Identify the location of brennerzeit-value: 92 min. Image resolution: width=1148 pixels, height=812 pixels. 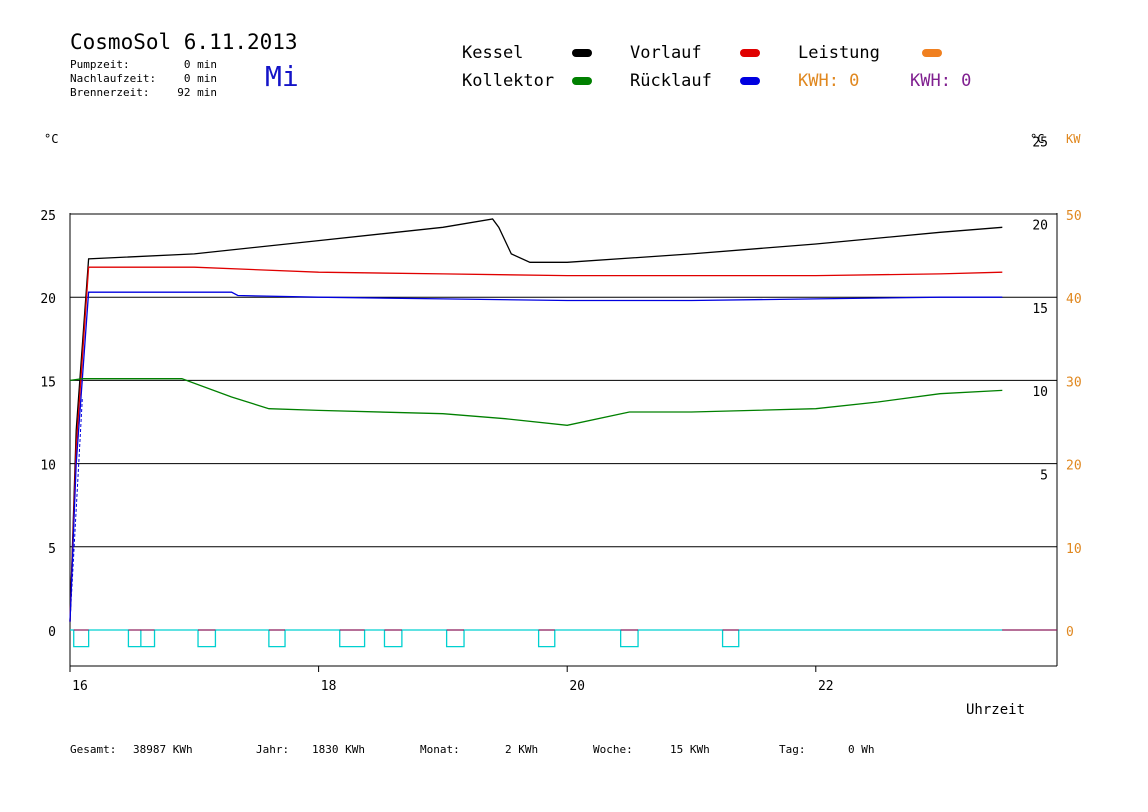
(197, 92).